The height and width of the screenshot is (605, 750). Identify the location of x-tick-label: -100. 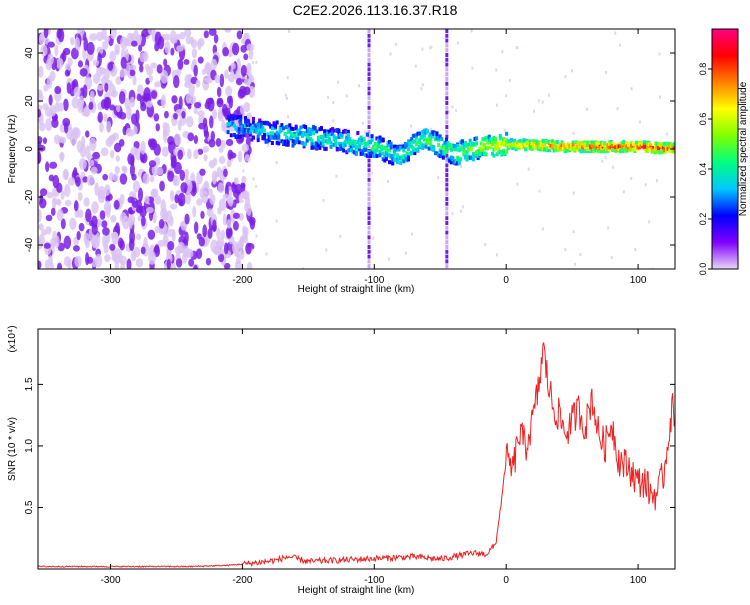
(374, 280).